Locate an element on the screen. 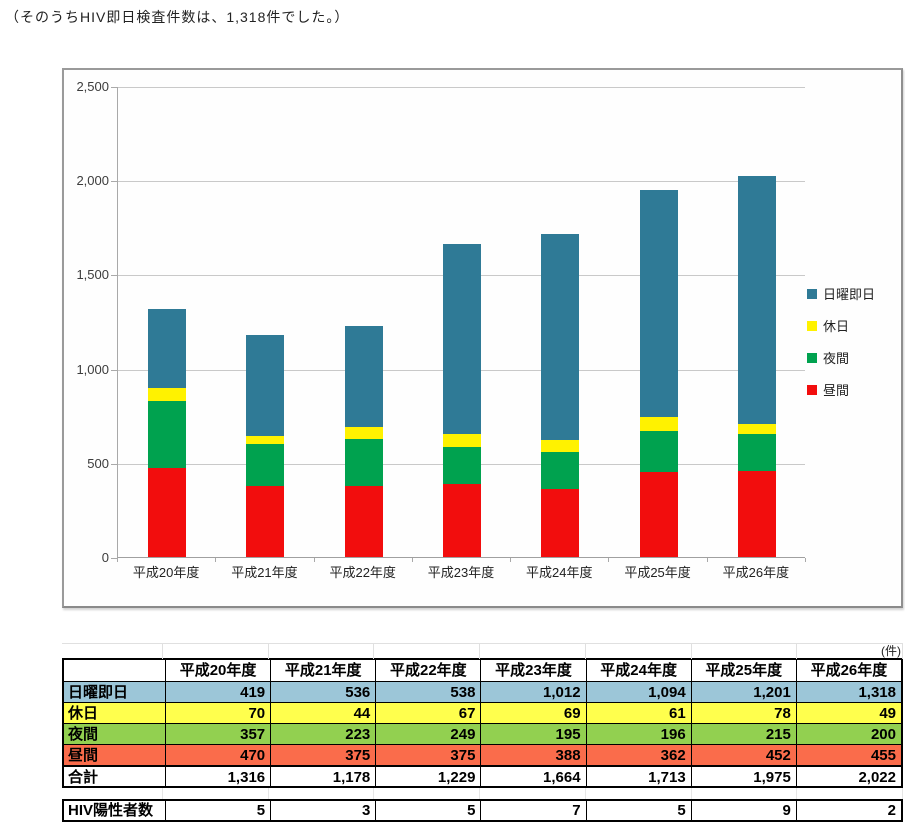 The image size is (905, 827). x-axis-label: 平成20年度 is located at coordinates (166, 572).